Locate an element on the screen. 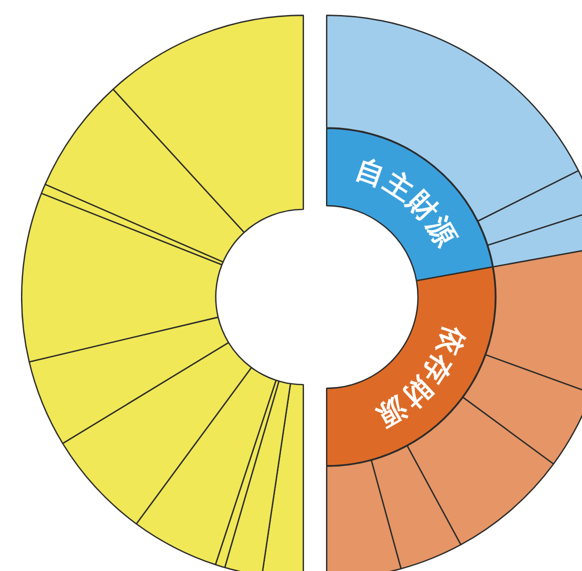 This screenshot has height=571, width=582. slice-label: 依存財源 is located at coordinates (421, 377).